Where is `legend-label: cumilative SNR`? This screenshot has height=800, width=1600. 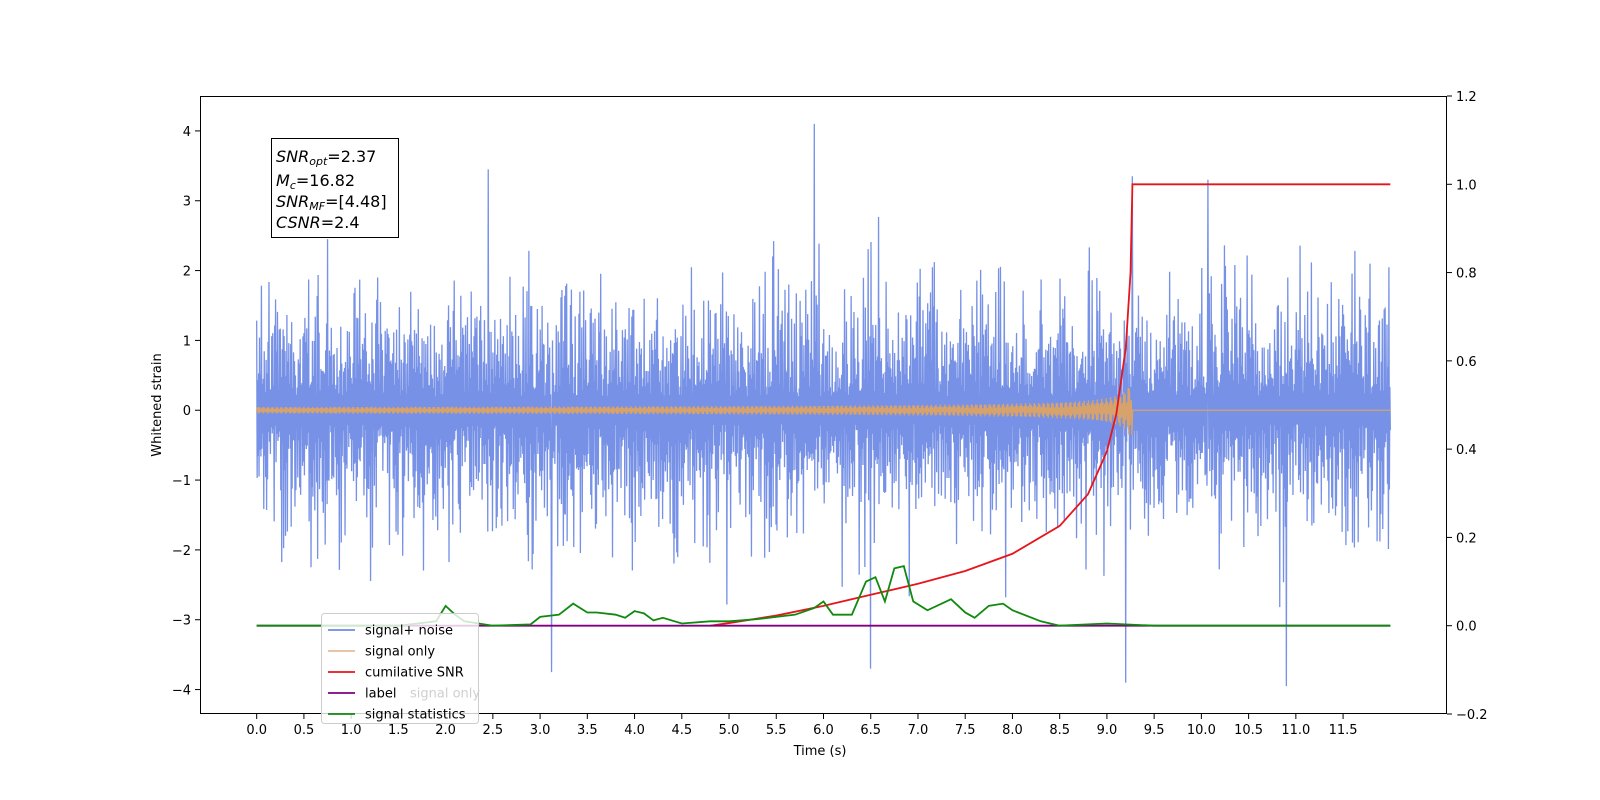
legend-label: cumilative SNR is located at coordinates (414, 673).